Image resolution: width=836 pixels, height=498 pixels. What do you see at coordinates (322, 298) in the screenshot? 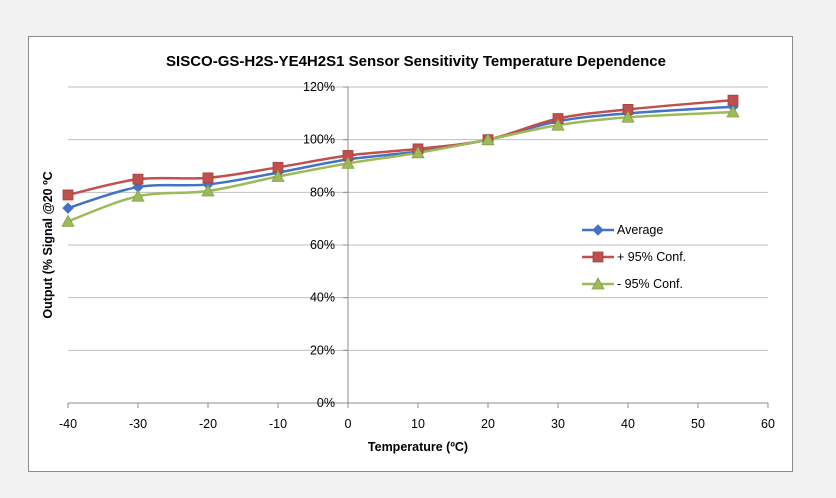
I see `y-tick-label: 40%` at bounding box center [322, 298].